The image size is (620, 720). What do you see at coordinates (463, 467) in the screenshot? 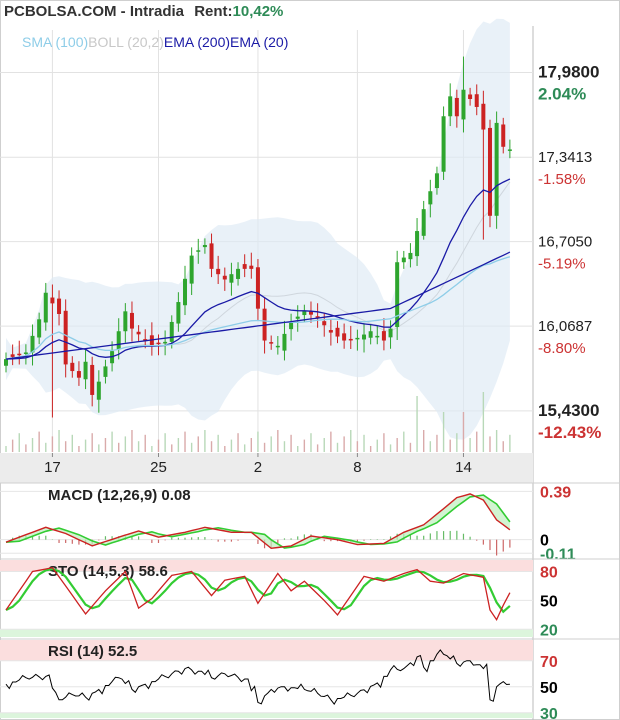
I see `date-tick-label: 14` at bounding box center [463, 467].